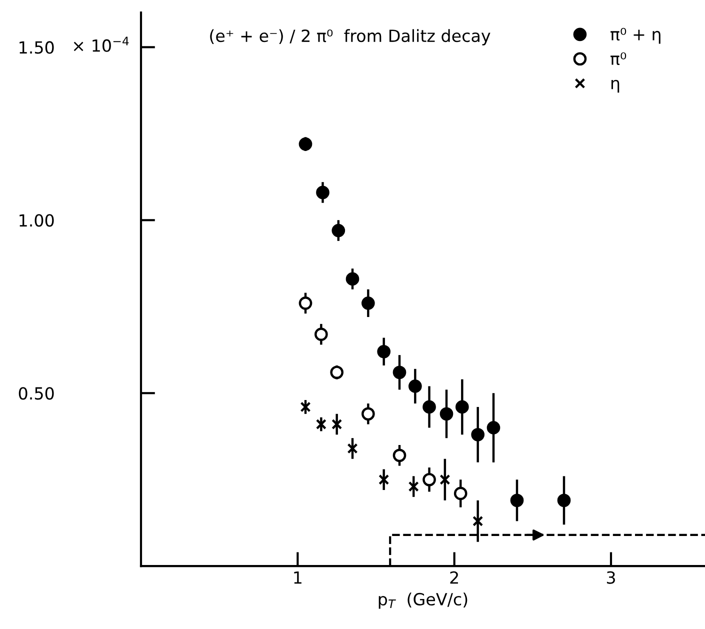 This screenshot has height=629, width=705. What do you see at coordinates (635, 36) in the screenshot?
I see `legend-label: π⁰ + η` at bounding box center [635, 36].